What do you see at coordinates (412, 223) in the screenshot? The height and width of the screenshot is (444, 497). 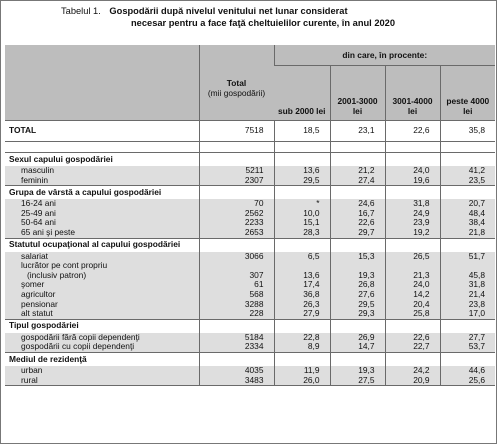 I see `row-pct-3: 23,9` at bounding box center [412, 223].